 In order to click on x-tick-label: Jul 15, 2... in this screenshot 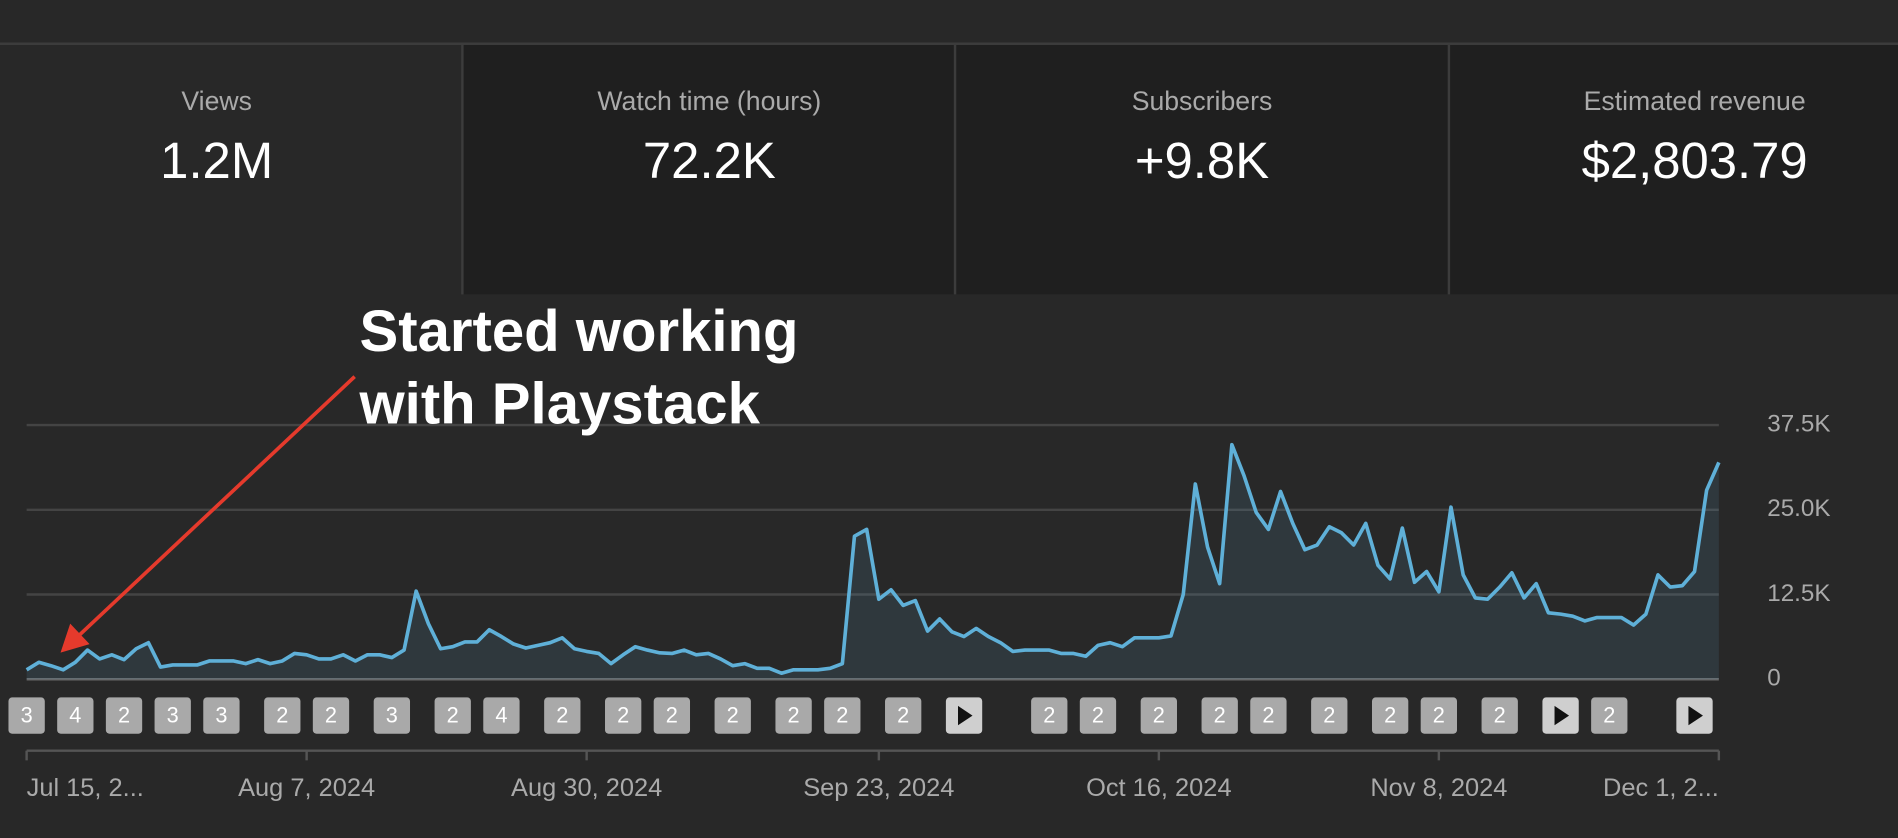, I will do `click(85, 788)`.